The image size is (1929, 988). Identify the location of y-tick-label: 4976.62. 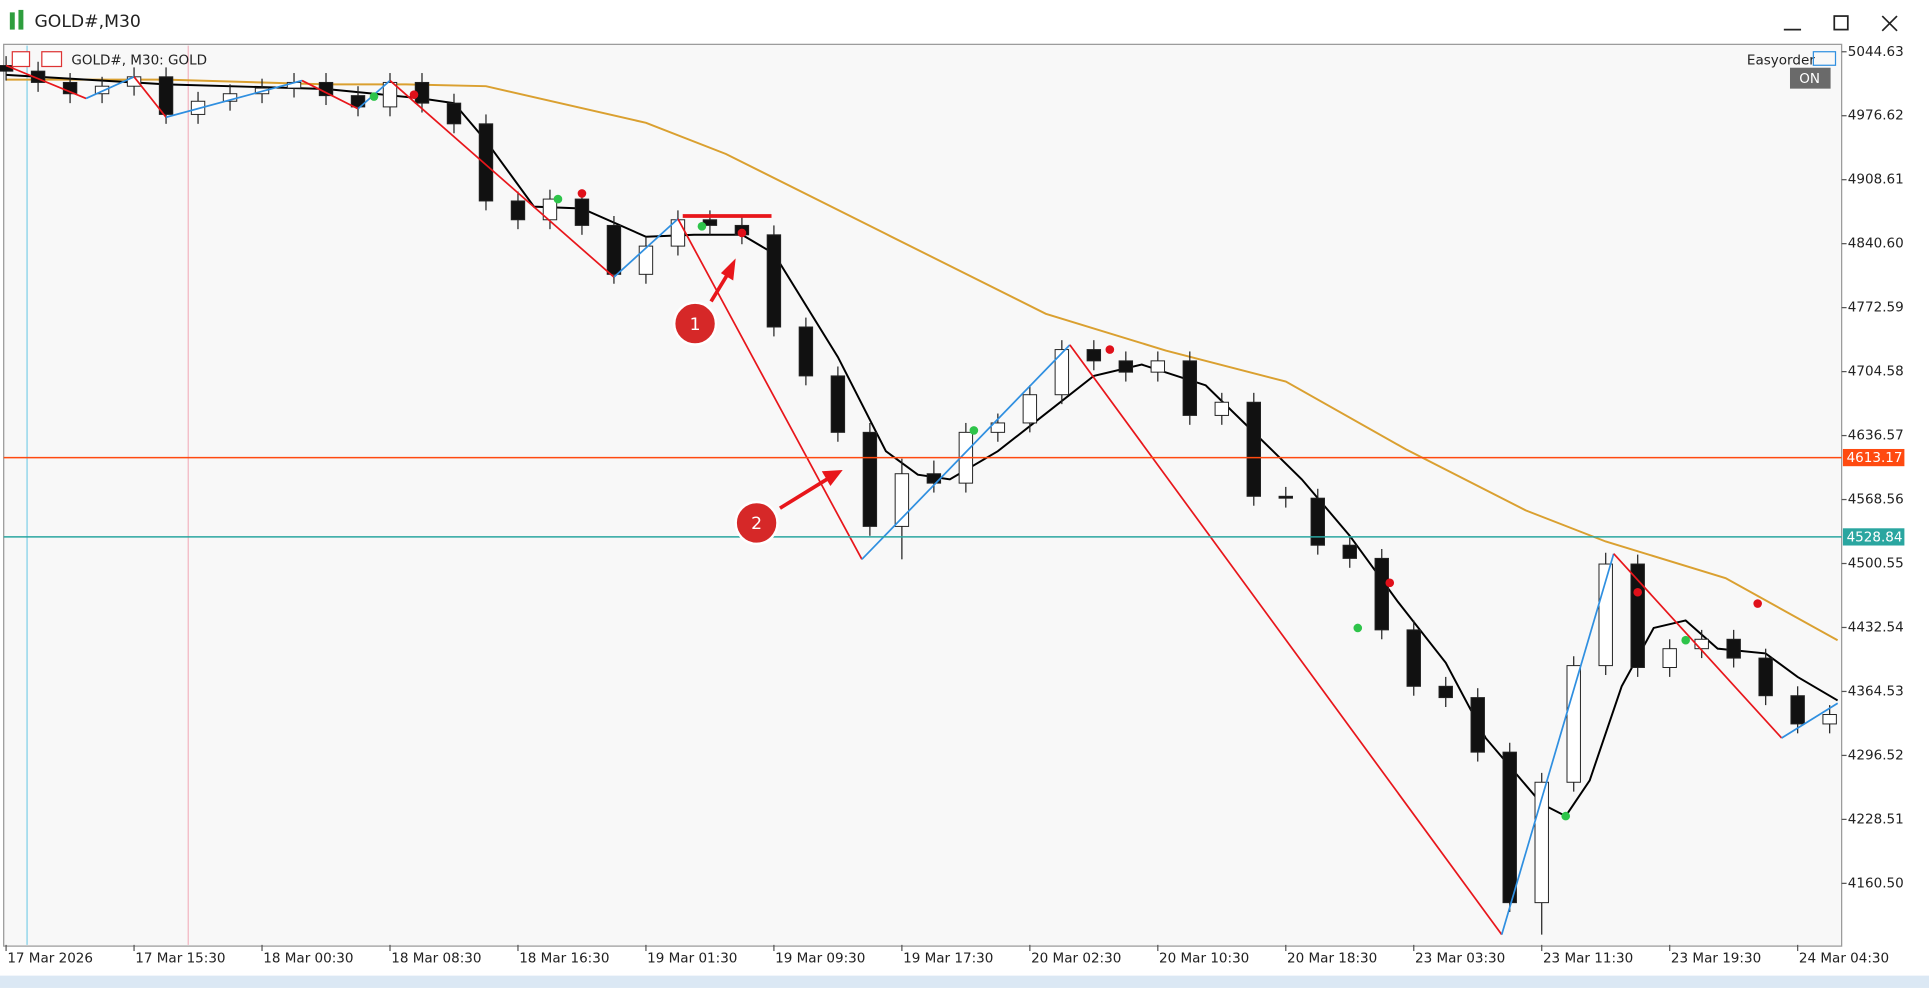
(1876, 116).